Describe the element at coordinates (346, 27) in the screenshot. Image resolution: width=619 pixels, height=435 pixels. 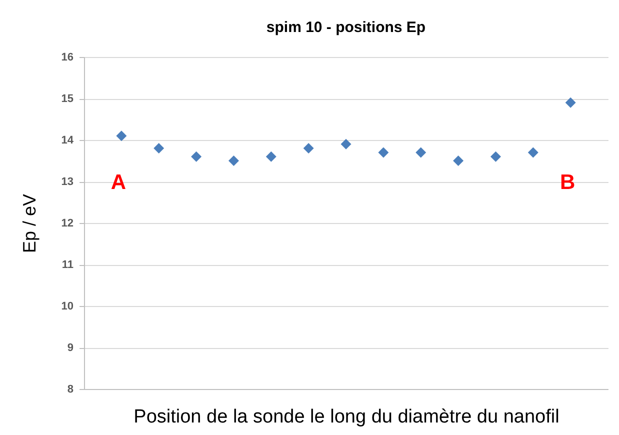
I see `chart-title: spim 10 - positions Ep` at that location.